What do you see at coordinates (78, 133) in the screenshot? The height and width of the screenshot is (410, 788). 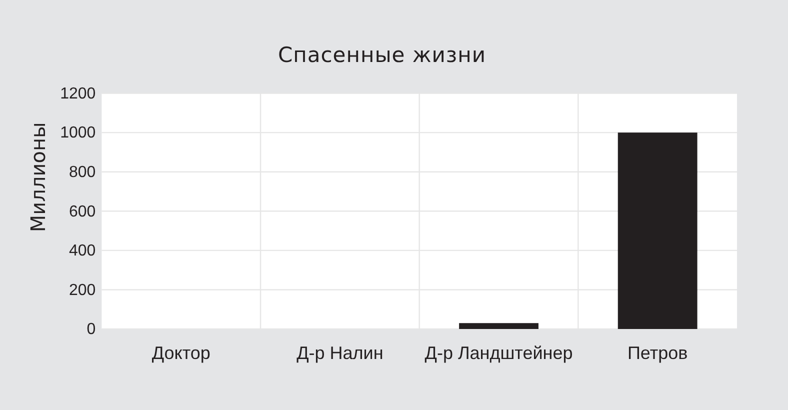 I see `y-tick-label: 1000` at bounding box center [78, 133].